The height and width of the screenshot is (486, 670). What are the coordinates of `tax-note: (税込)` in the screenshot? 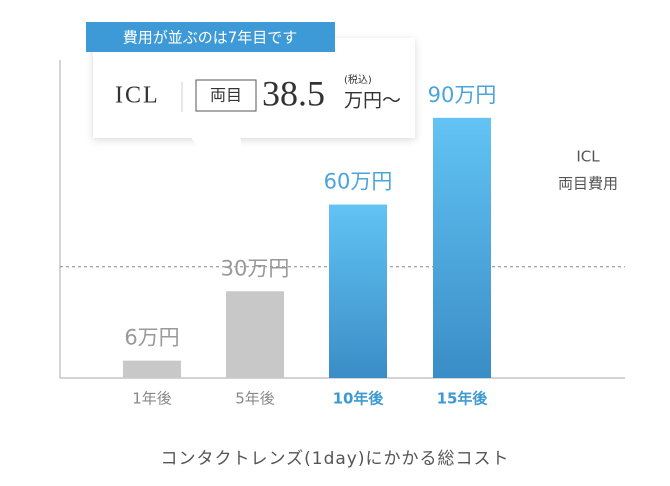 It's located at (358, 79).